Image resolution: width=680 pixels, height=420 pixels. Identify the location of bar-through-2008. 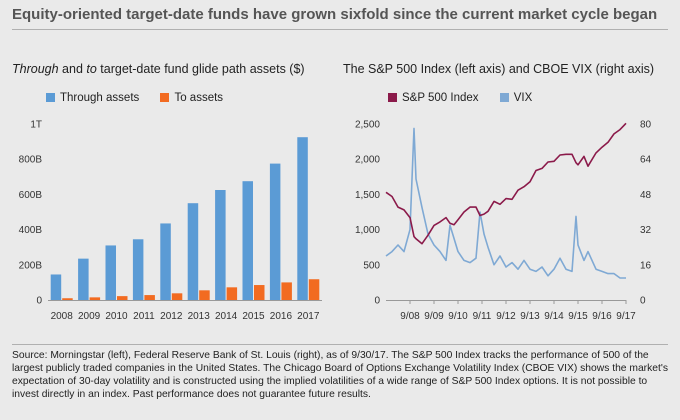
(56, 287).